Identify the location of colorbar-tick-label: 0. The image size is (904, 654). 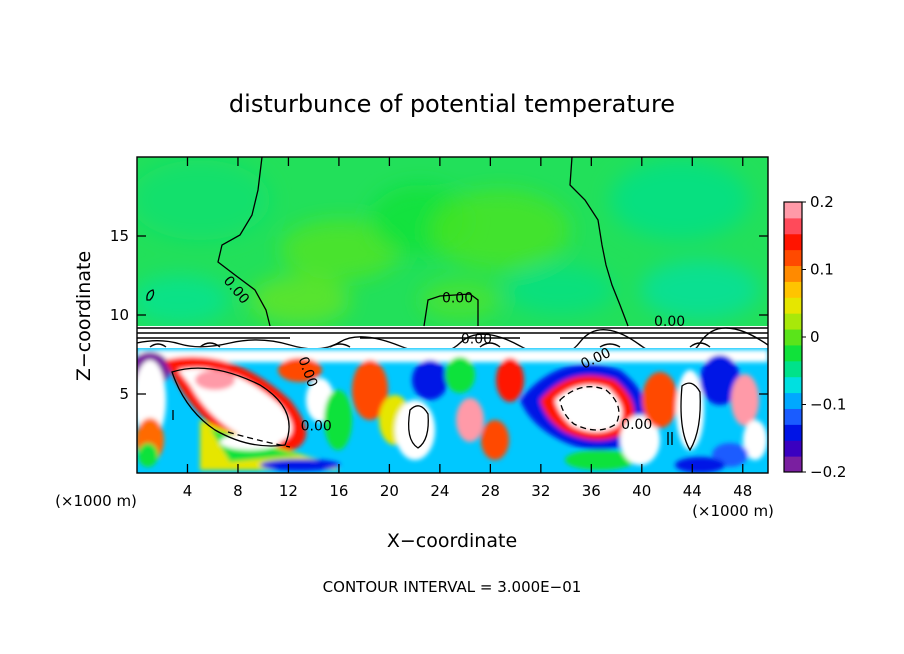
(815, 337).